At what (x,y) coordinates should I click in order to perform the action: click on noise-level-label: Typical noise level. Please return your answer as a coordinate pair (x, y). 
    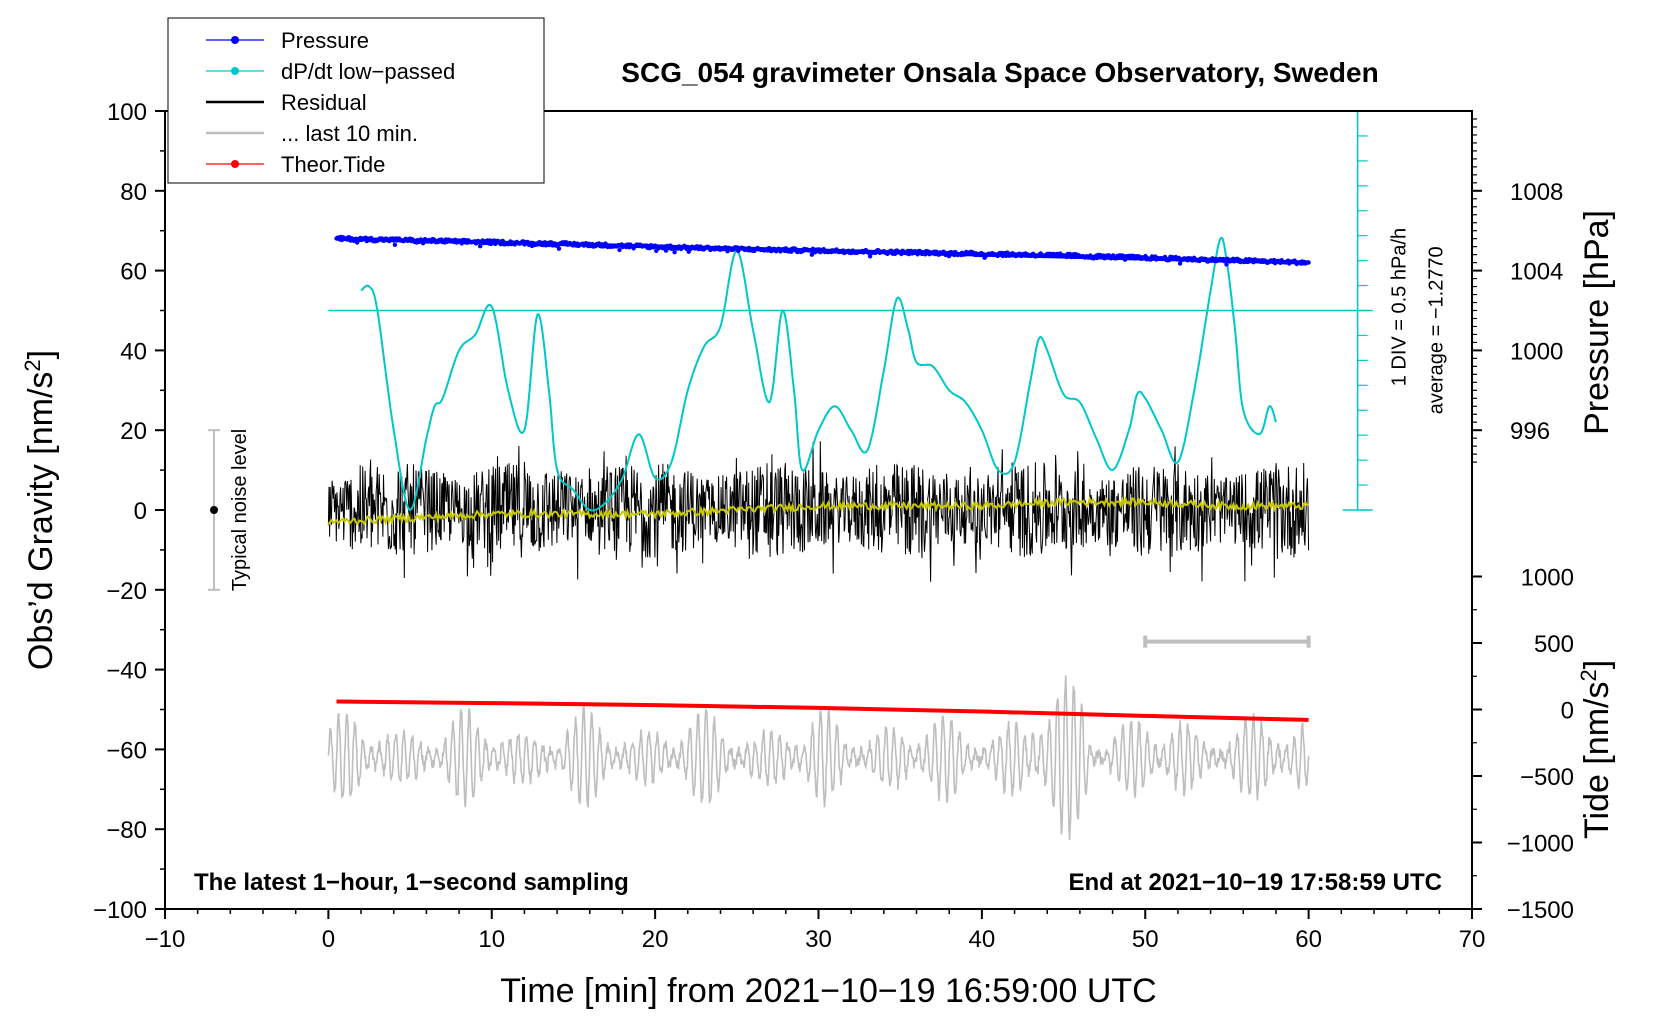
    Looking at the image, I should click on (240, 510).